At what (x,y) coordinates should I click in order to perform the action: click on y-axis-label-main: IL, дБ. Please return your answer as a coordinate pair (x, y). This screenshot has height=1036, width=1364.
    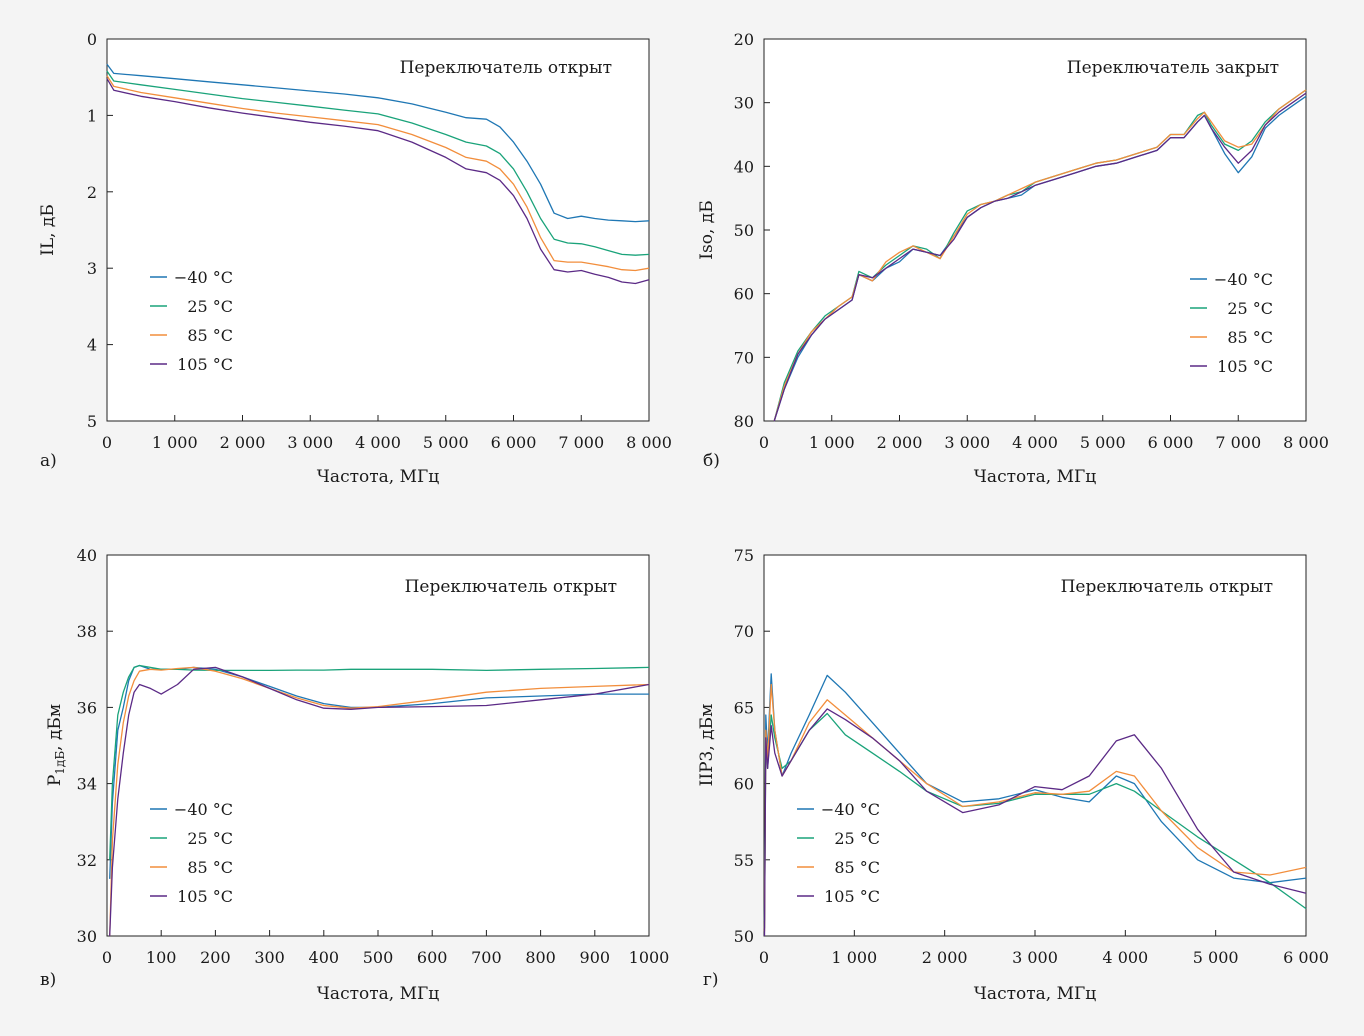
    Looking at the image, I should click on (48, 230).